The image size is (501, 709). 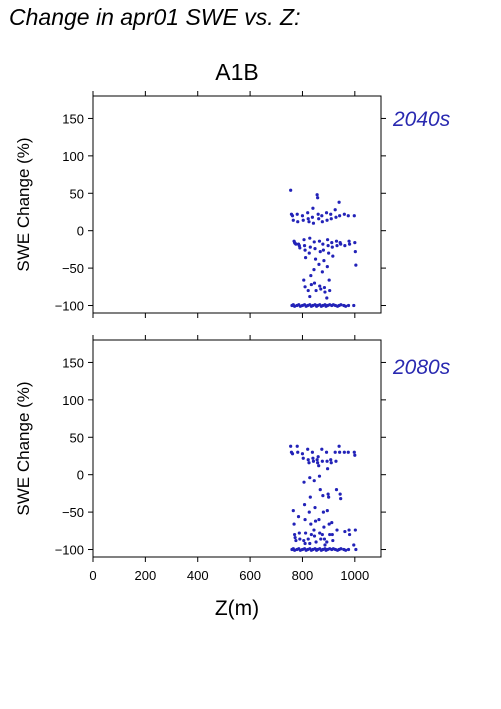 I want to click on period-label: 2040s, so click(x=421, y=119).